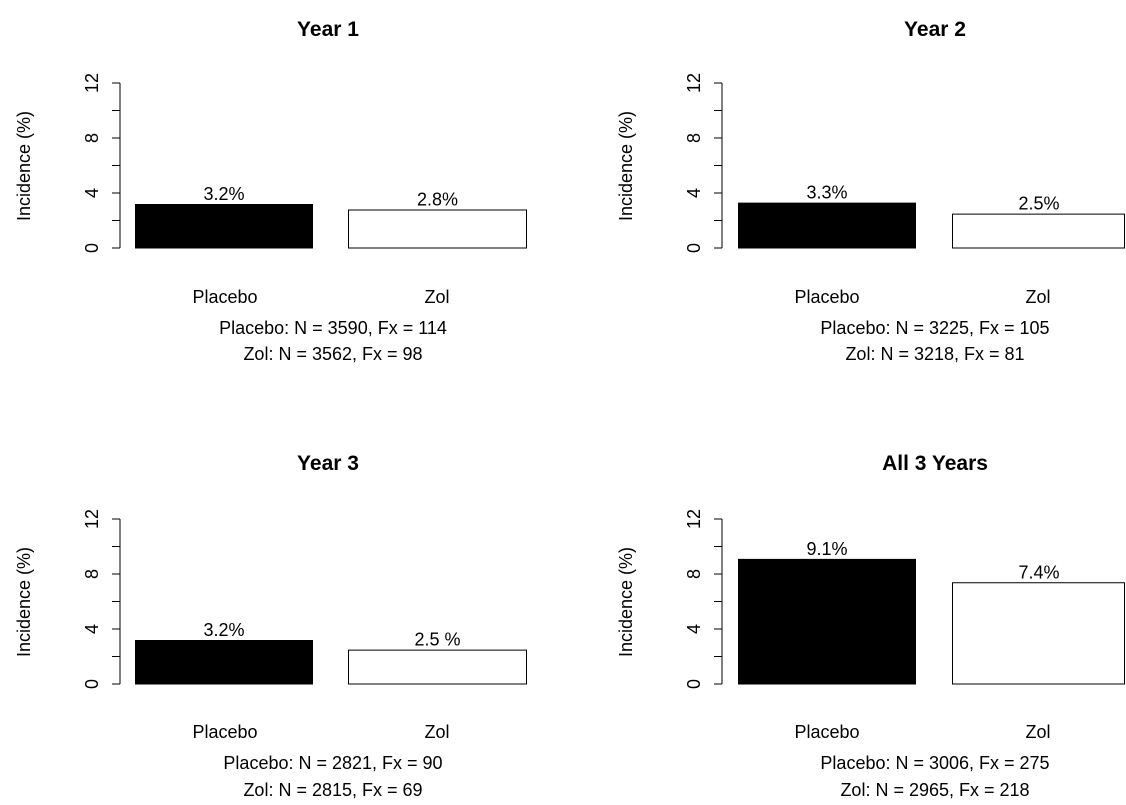 The height and width of the screenshot is (805, 1126). I want to click on chart-title: Year 3, so click(328, 463).